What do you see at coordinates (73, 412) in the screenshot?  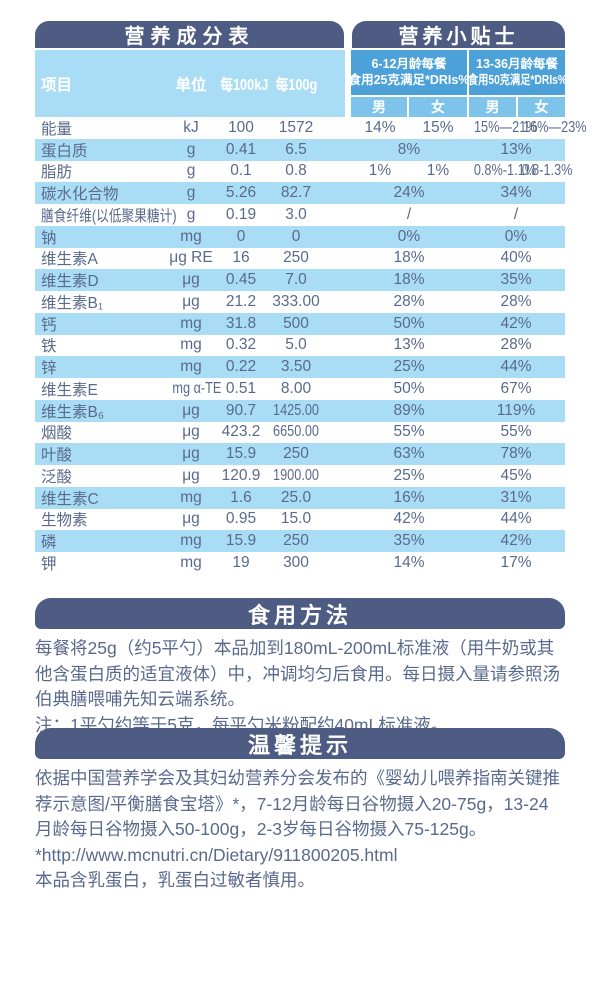 I see `nutrient-name: 维生素B₆` at bounding box center [73, 412].